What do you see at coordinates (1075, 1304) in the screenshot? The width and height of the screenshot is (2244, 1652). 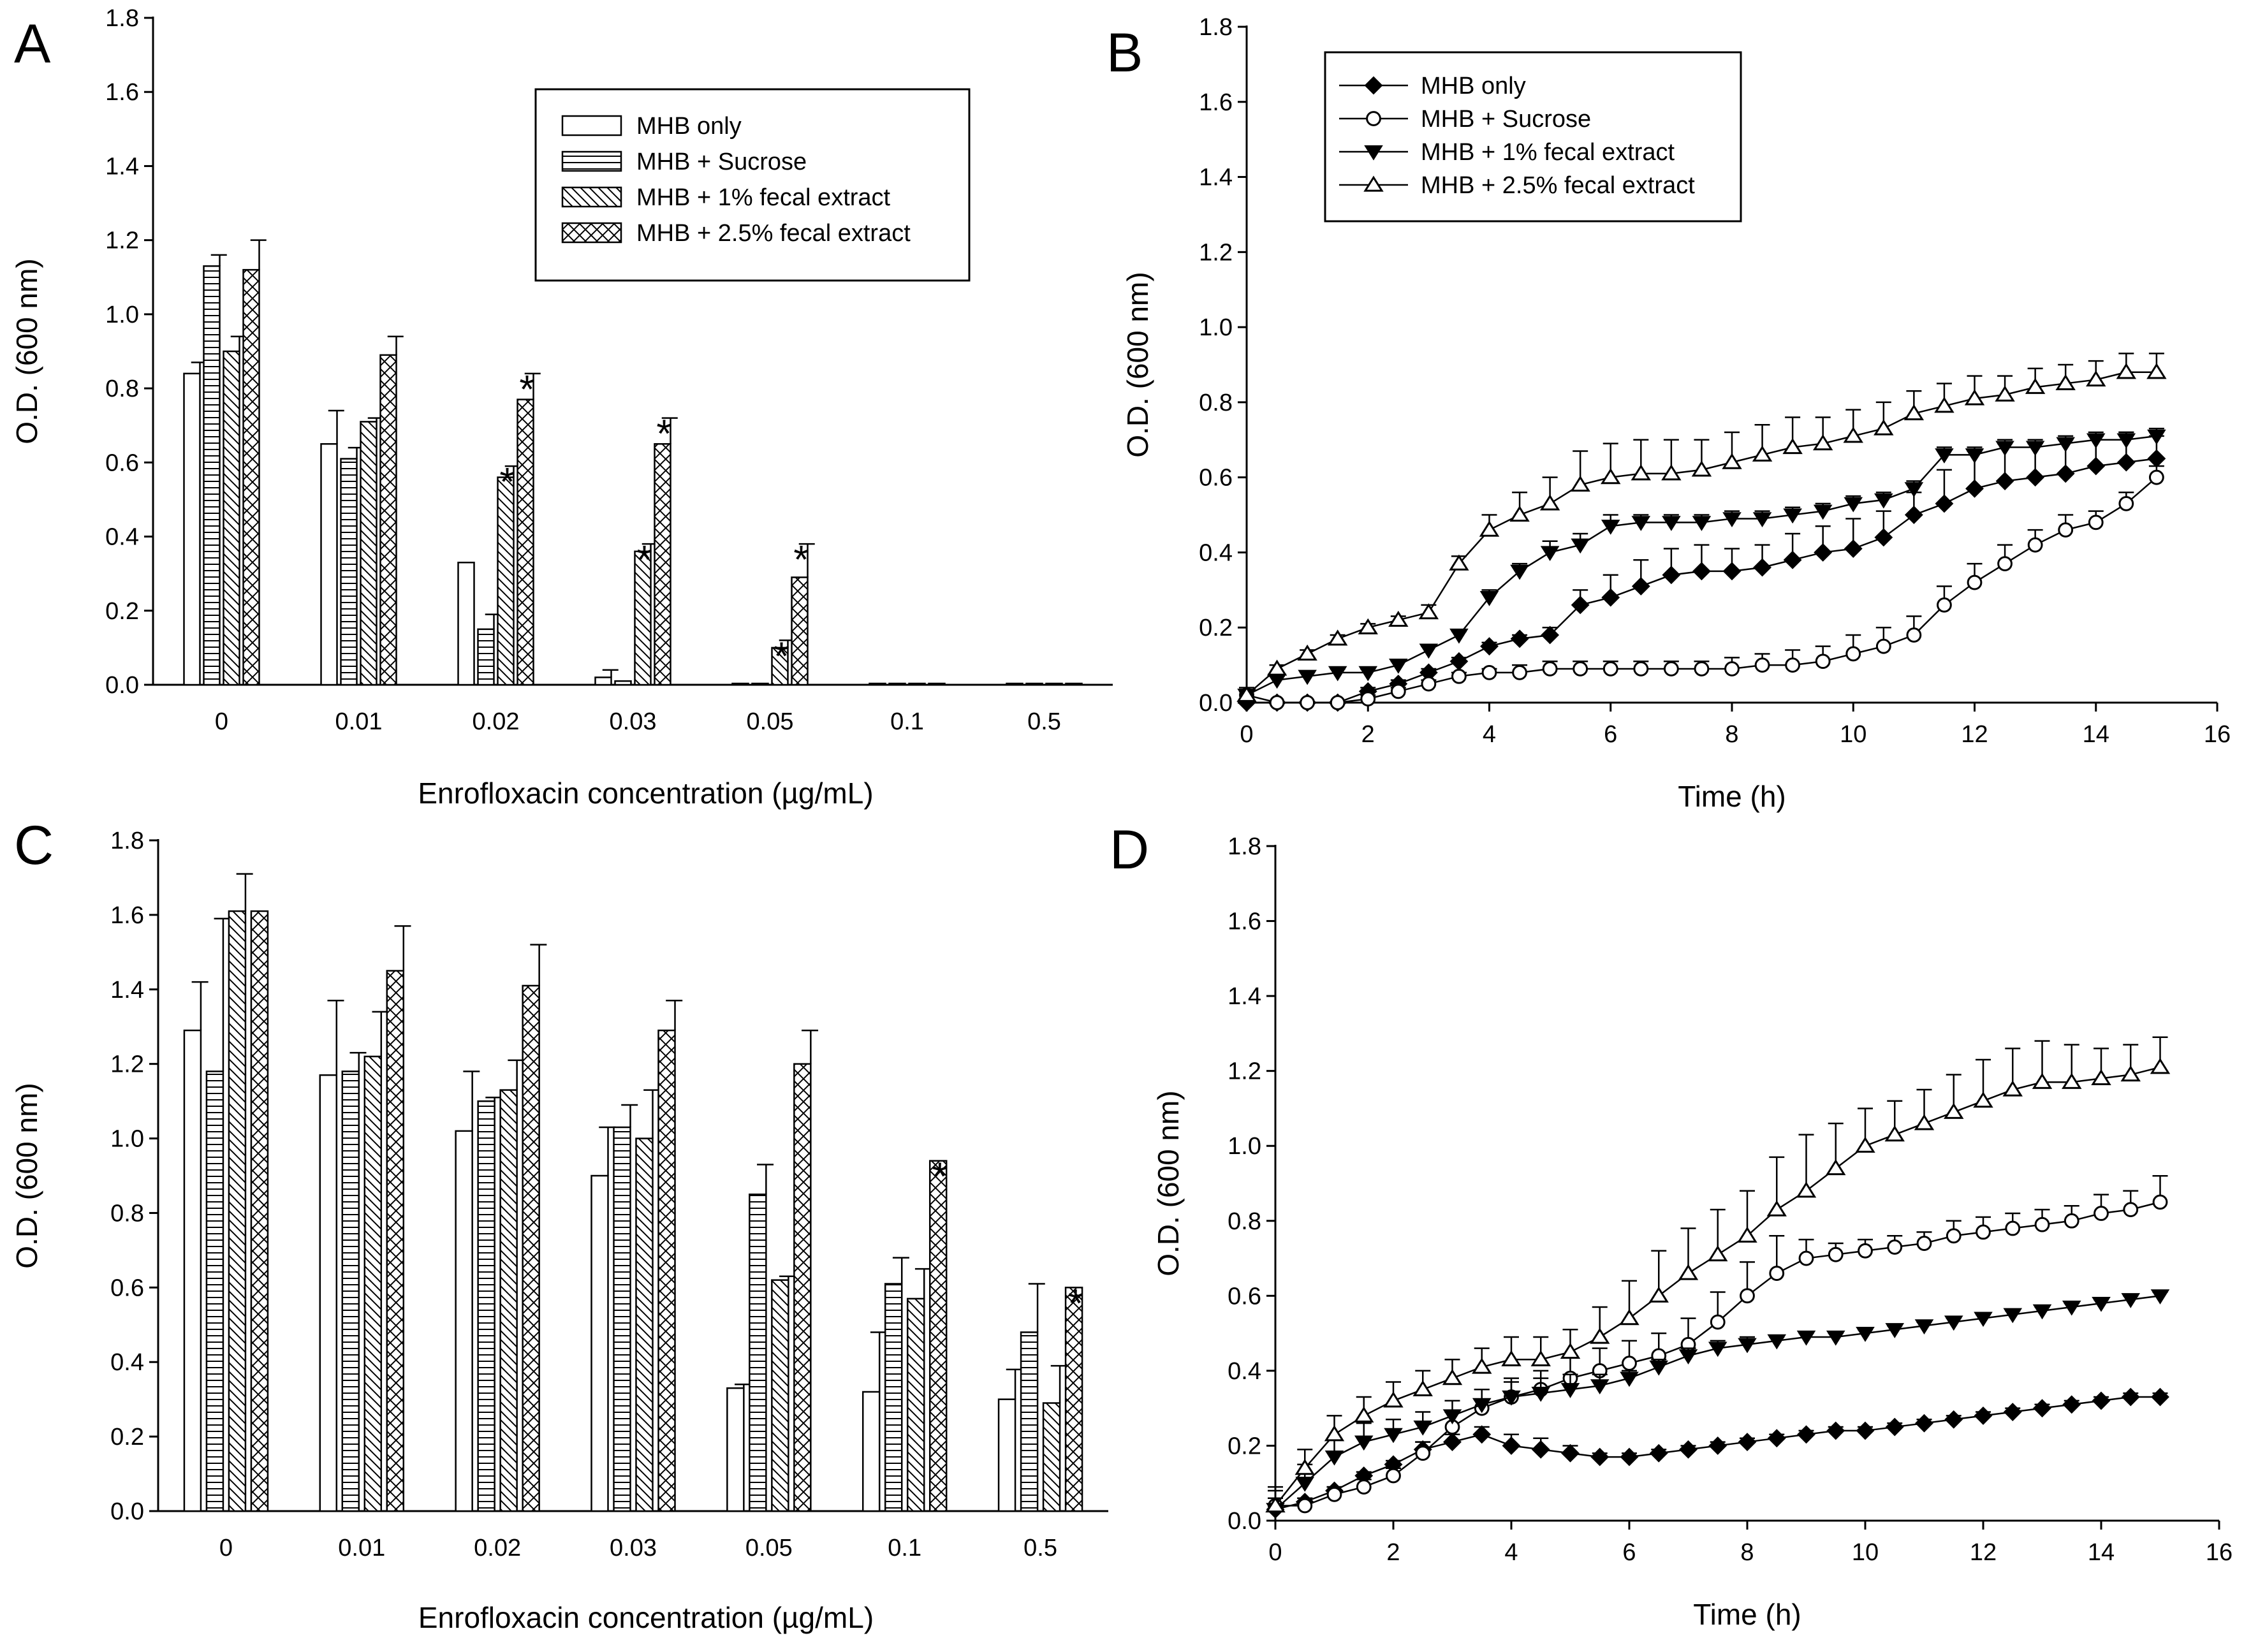 I see `panel-c-significance-asterisk: *` at bounding box center [1075, 1304].